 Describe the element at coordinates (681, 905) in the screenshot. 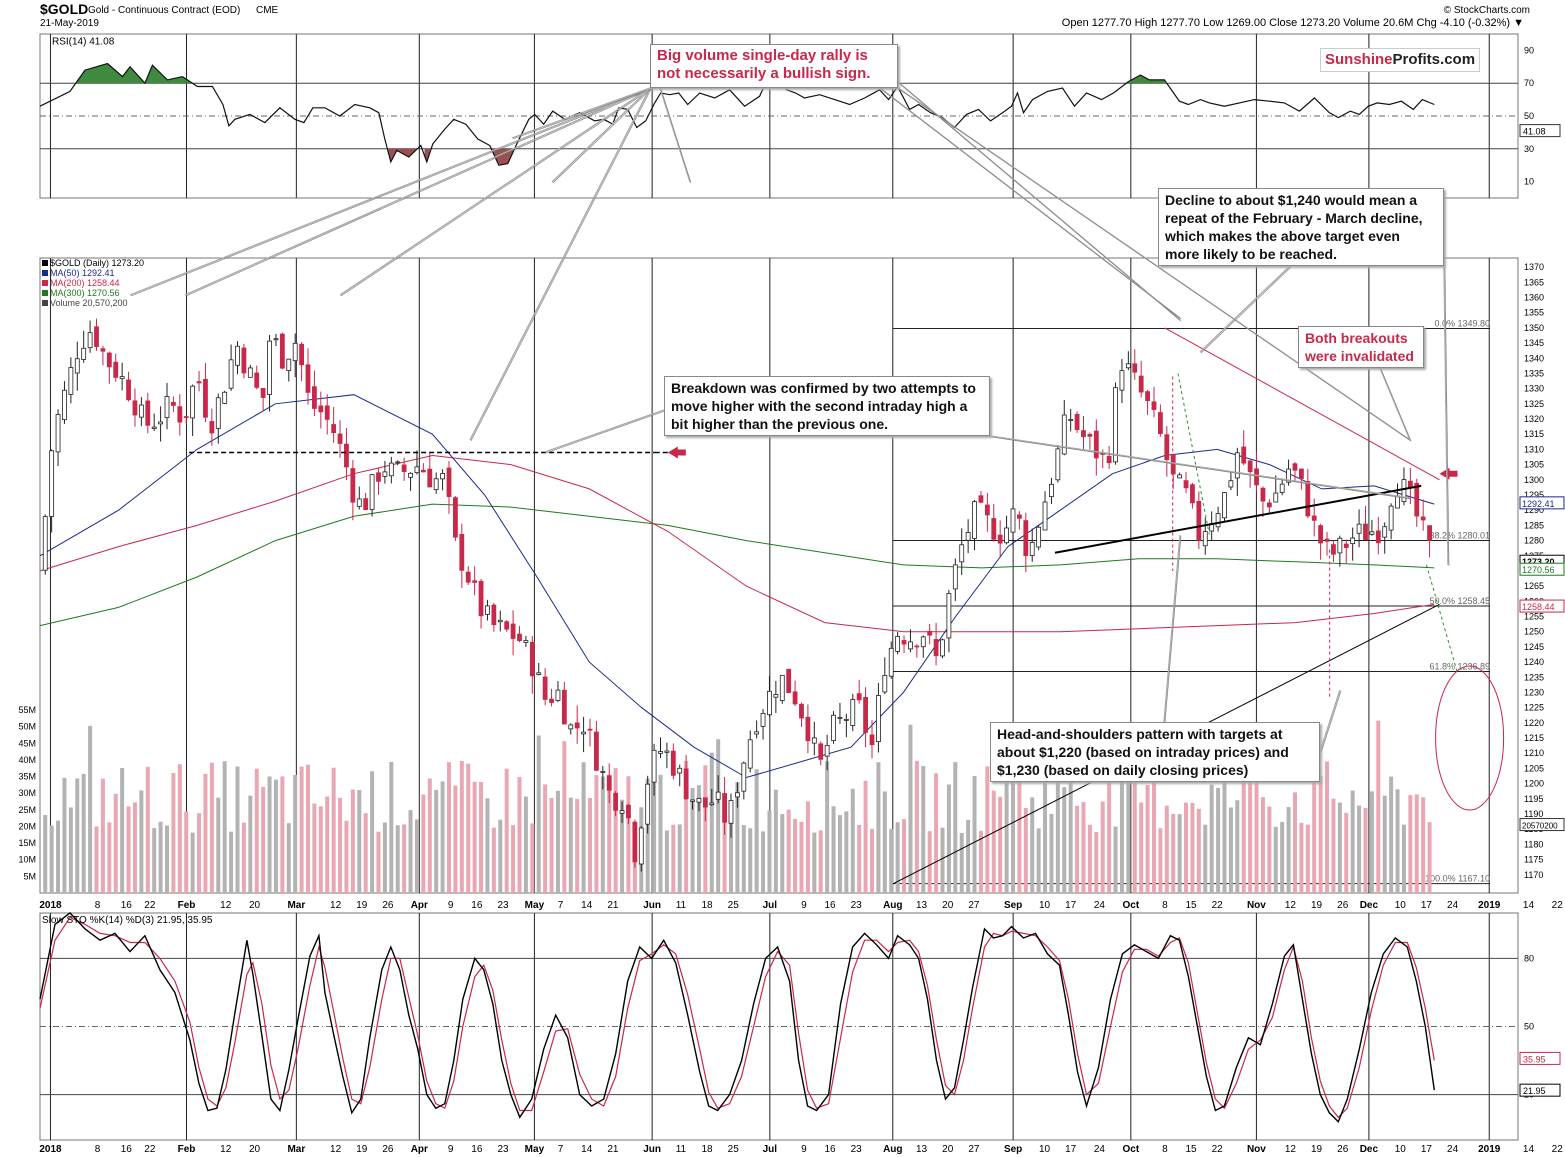

I see `date-label-upper: 11` at that location.